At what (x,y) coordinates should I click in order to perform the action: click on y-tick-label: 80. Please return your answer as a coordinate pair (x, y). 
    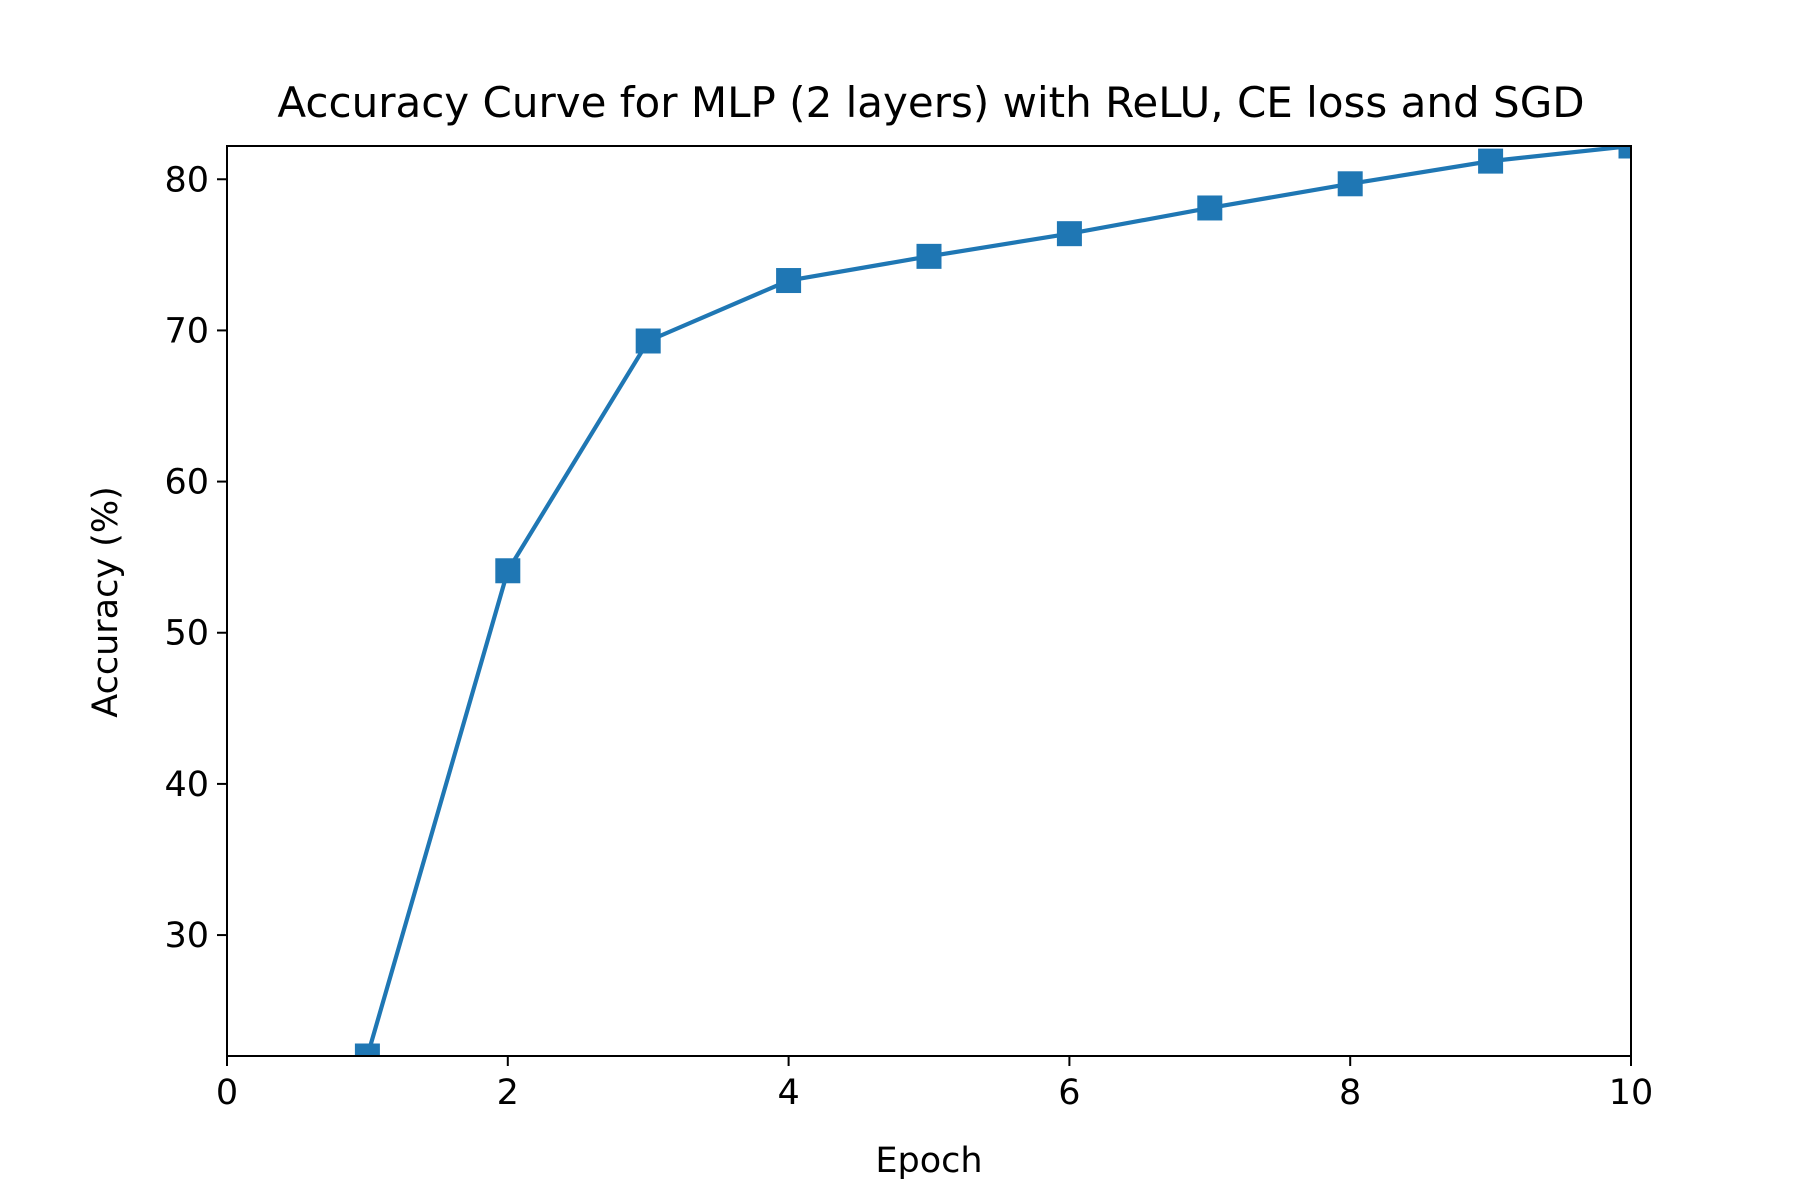
    Looking at the image, I should click on (186, 180).